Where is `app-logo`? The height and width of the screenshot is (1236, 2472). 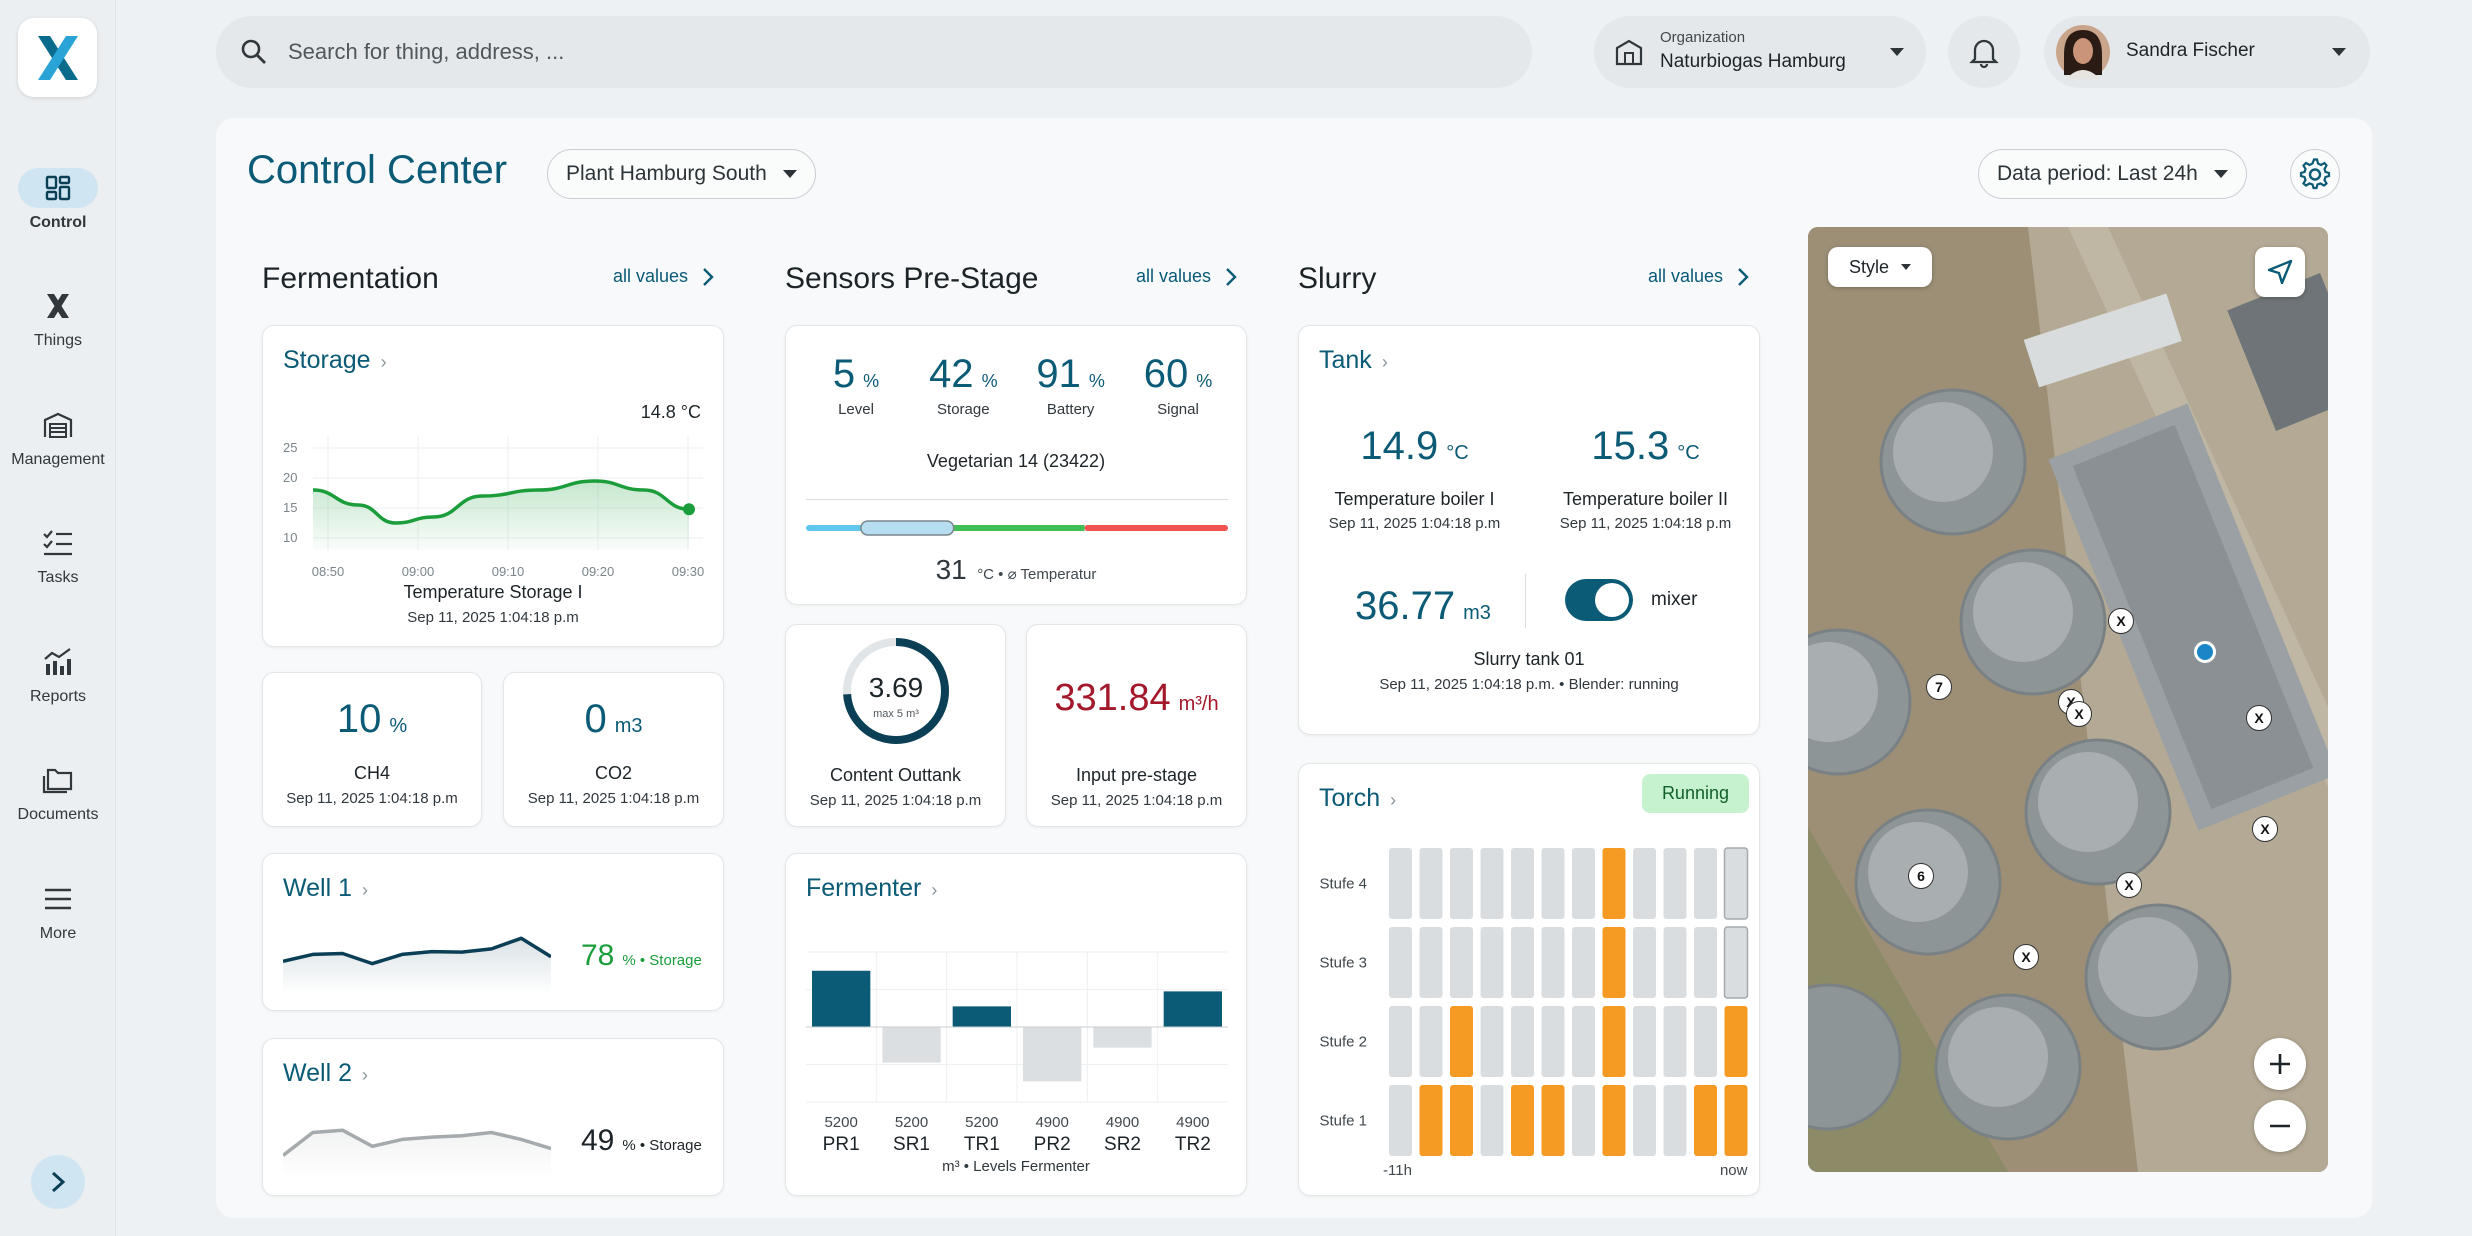 app-logo is located at coordinates (57, 57).